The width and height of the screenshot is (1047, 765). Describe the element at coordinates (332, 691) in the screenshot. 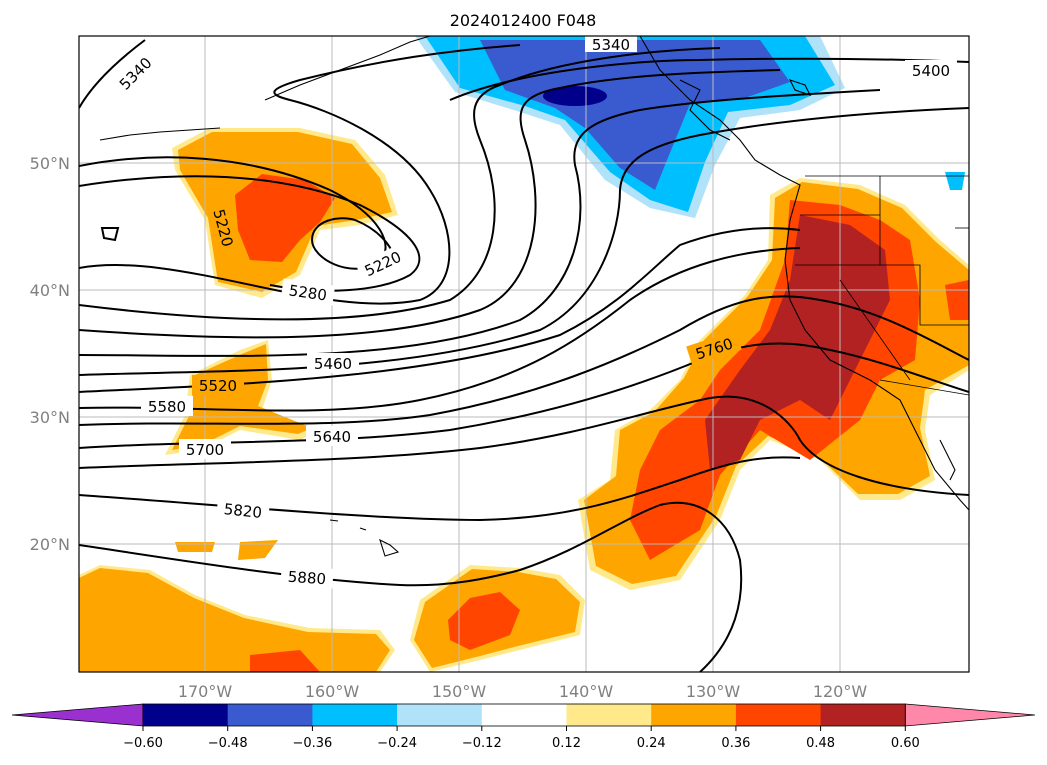

I see `lon-label: 160°W` at that location.